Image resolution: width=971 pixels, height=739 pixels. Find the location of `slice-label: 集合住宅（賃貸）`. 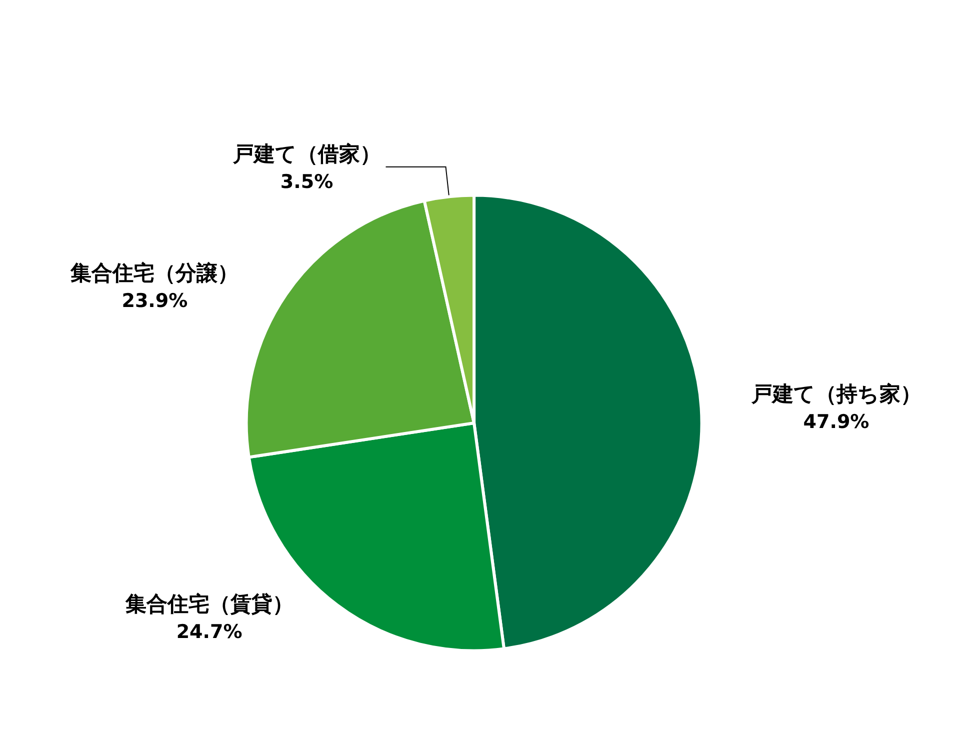

slice-label: 集合住宅（賃貸） is located at coordinates (209, 604).